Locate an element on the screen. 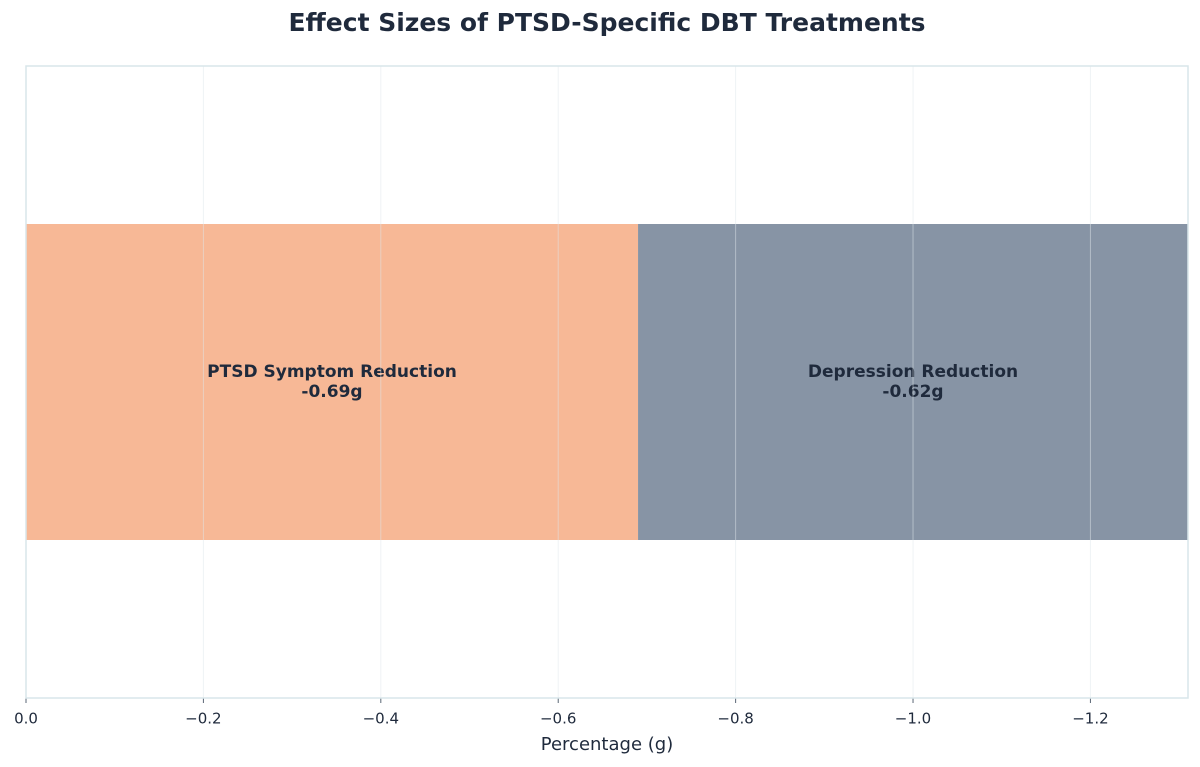 The height and width of the screenshot is (767, 1200). x-tick-label: −0.4 is located at coordinates (381, 719).